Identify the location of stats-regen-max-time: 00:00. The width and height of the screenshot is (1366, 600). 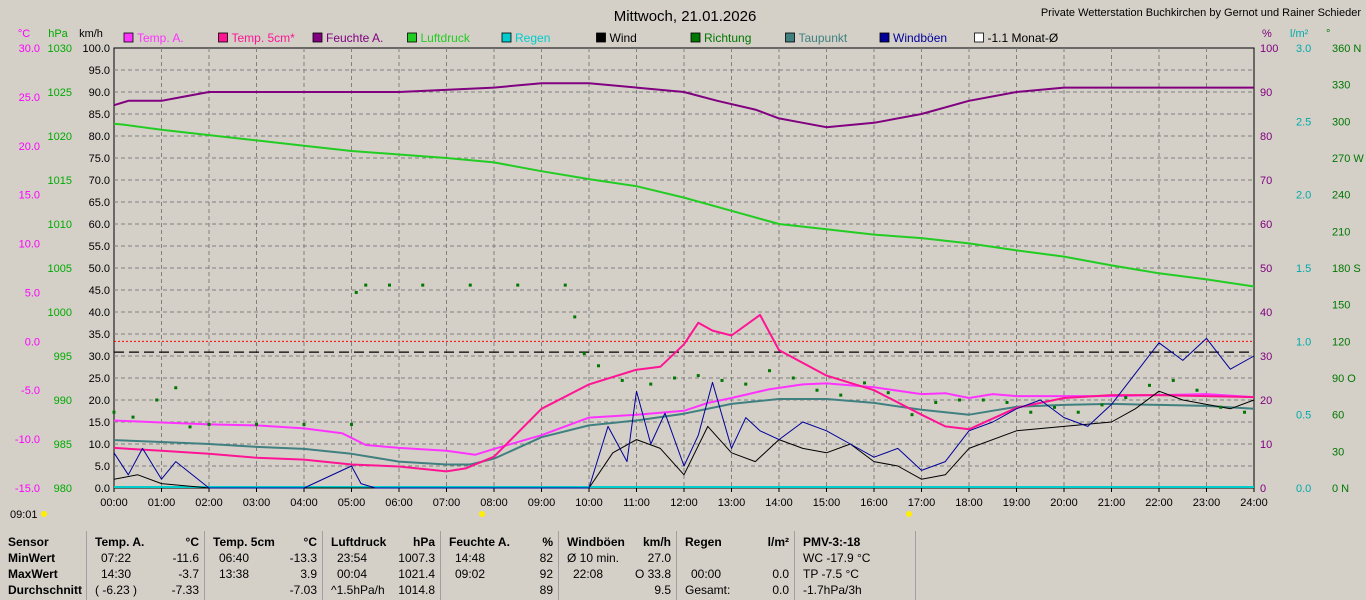
(706, 574).